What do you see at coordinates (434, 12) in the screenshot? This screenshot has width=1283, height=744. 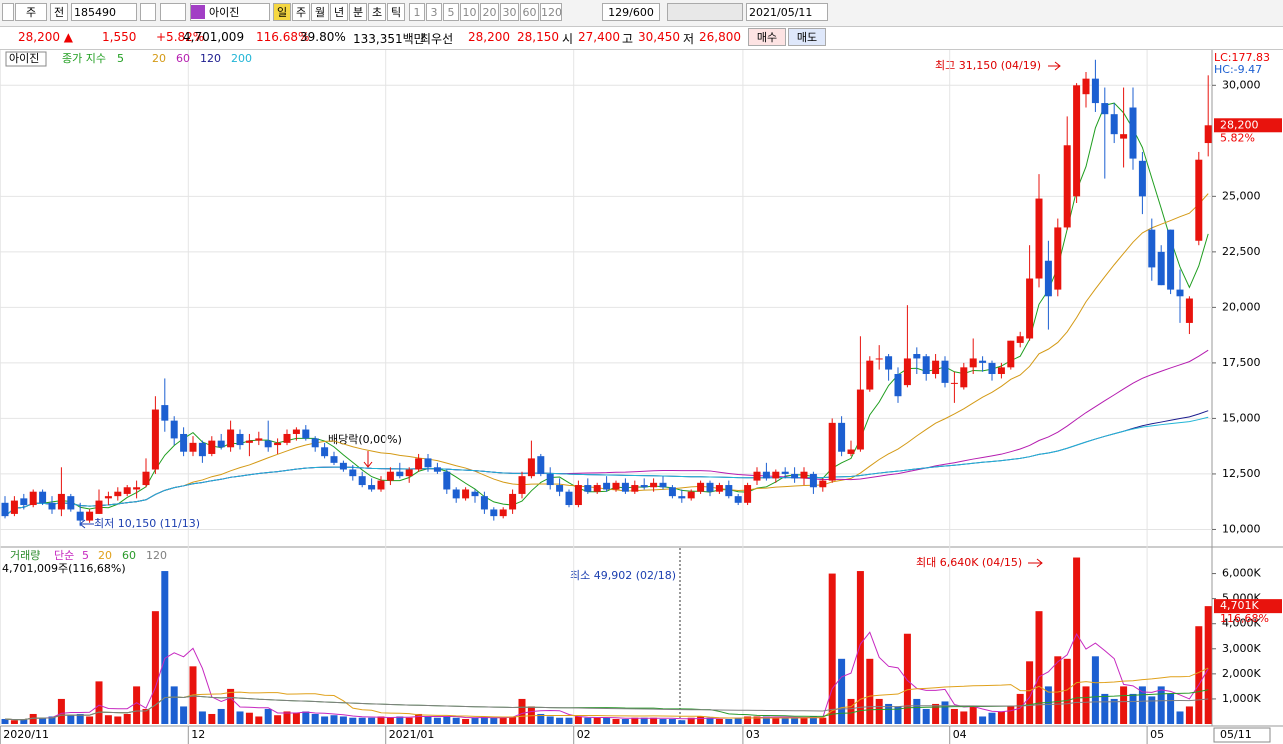 I see `minute-button: 3` at bounding box center [434, 12].